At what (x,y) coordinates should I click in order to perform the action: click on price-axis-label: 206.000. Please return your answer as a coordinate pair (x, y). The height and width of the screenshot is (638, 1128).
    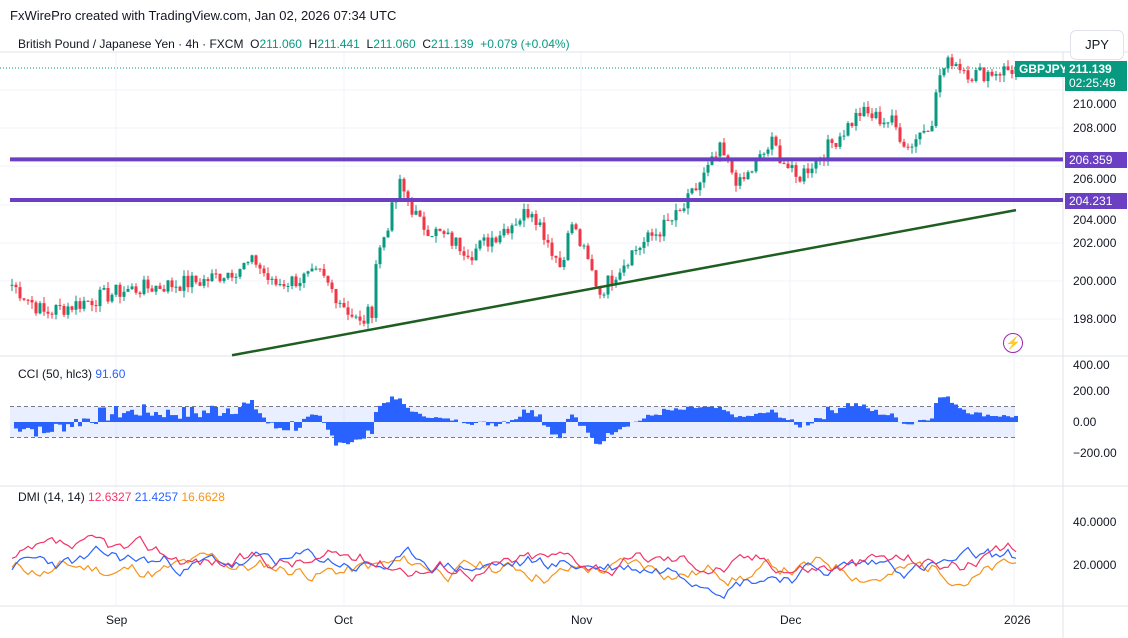
    Looking at the image, I should click on (1095, 179).